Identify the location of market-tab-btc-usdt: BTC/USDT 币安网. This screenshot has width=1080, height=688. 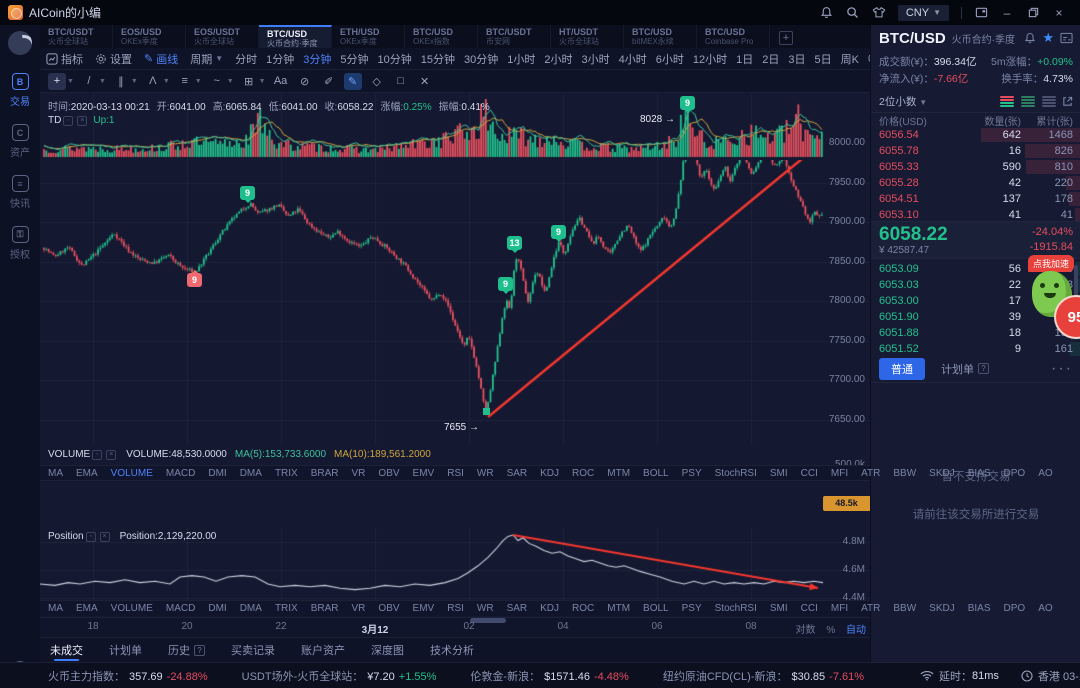
(514, 36).